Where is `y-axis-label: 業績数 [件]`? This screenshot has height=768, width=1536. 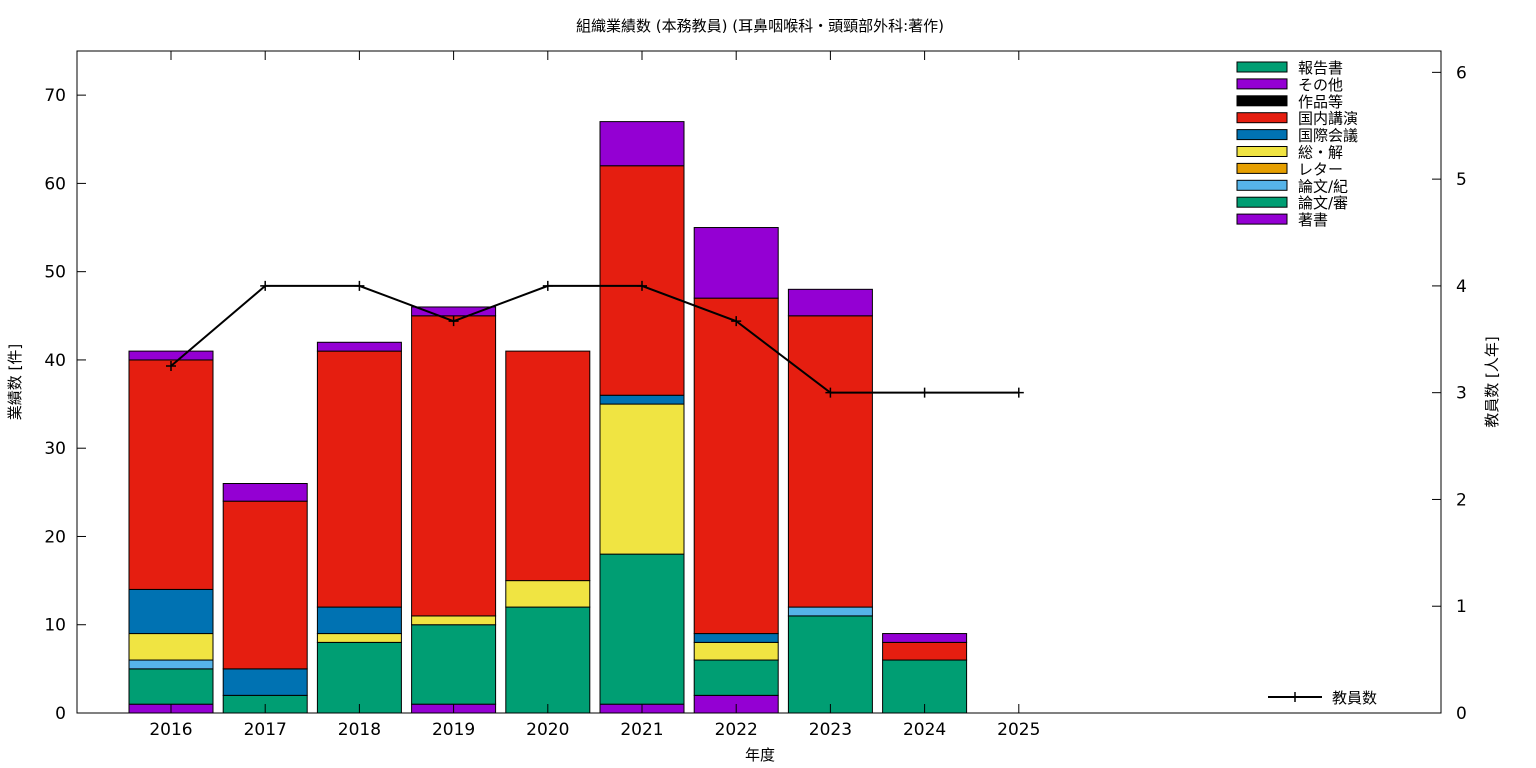 y-axis-label: 業績数 [件] is located at coordinates (15, 382).